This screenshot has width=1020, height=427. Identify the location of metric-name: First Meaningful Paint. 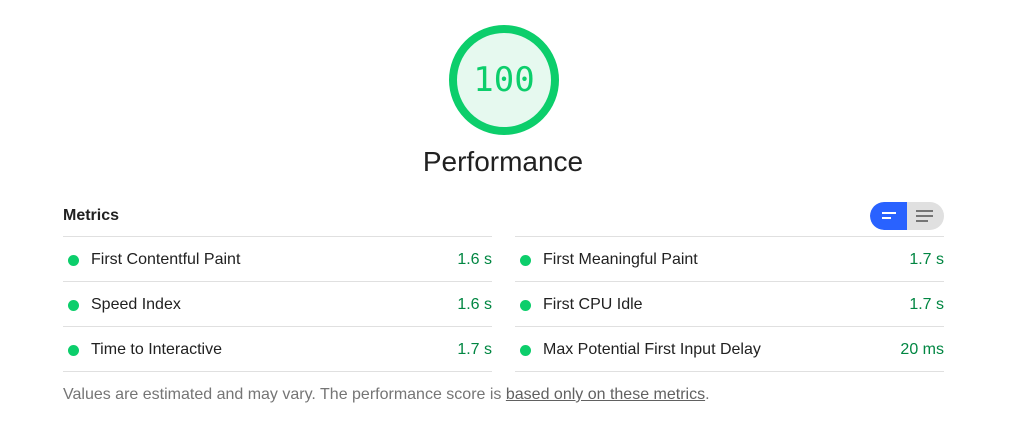
(620, 259).